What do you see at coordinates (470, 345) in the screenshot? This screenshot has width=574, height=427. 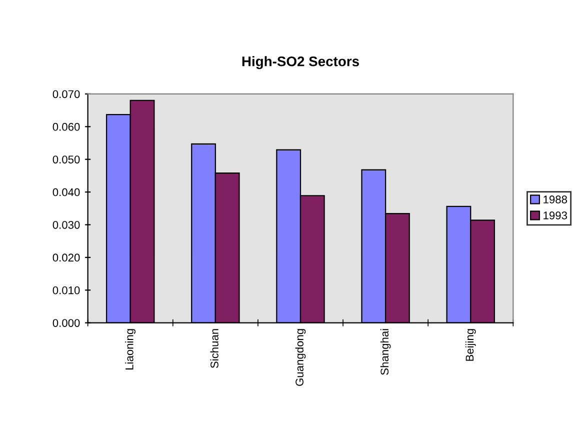 I see `x-tick-label: Beijing` at bounding box center [470, 345].